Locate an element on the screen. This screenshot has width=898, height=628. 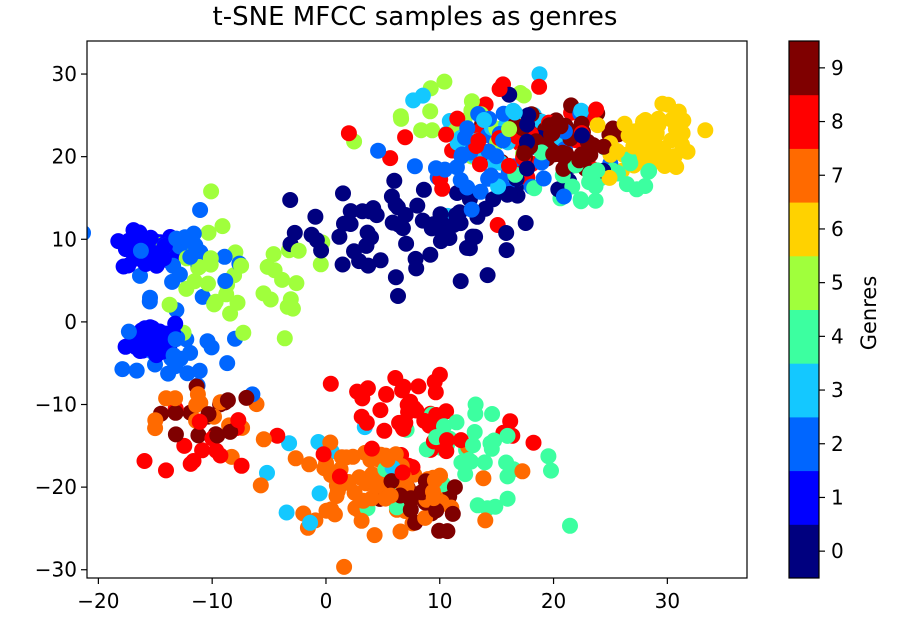
x-tick-label: 30 is located at coordinates (667, 601).